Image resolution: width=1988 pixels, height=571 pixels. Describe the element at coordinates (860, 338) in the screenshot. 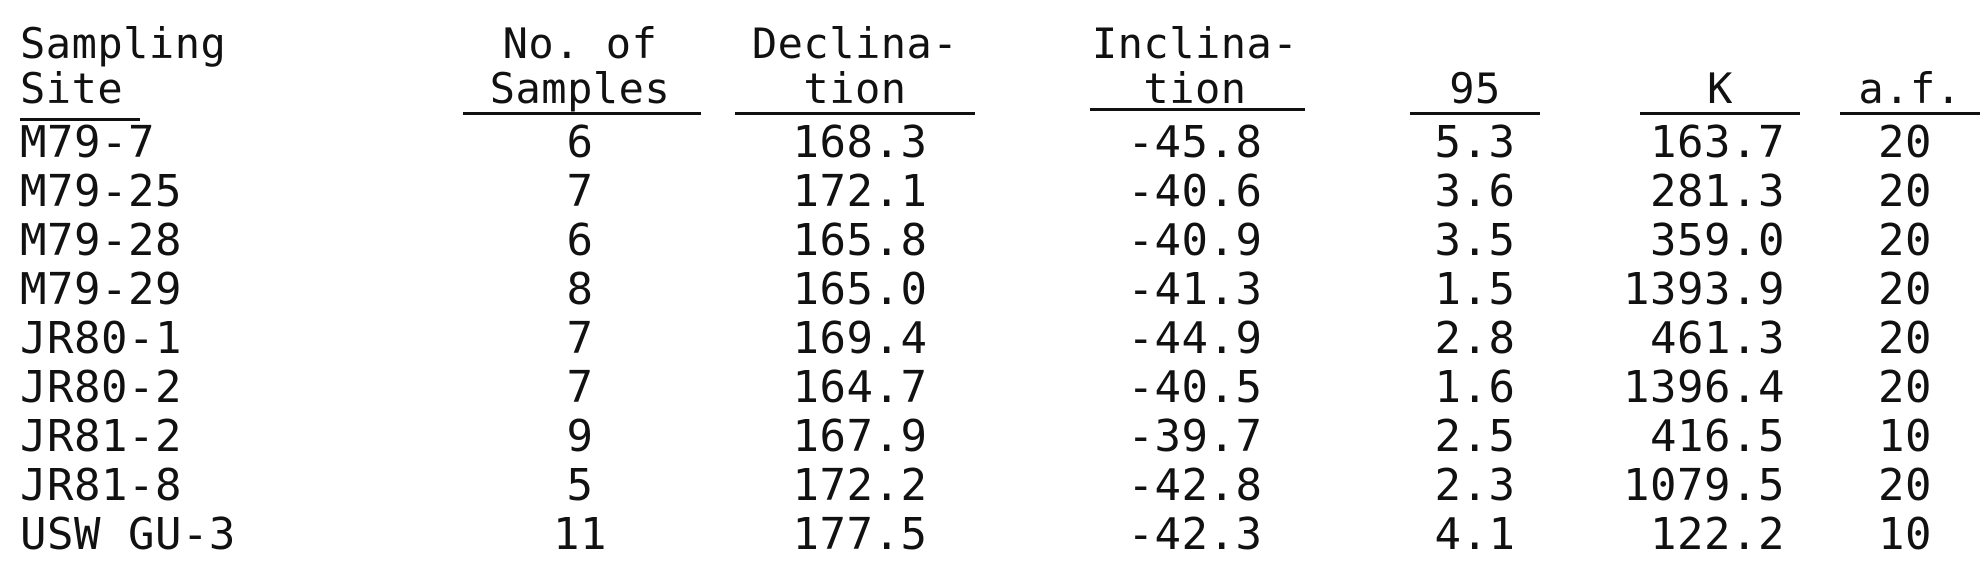

I see `cell-declination: 169.4` at that location.